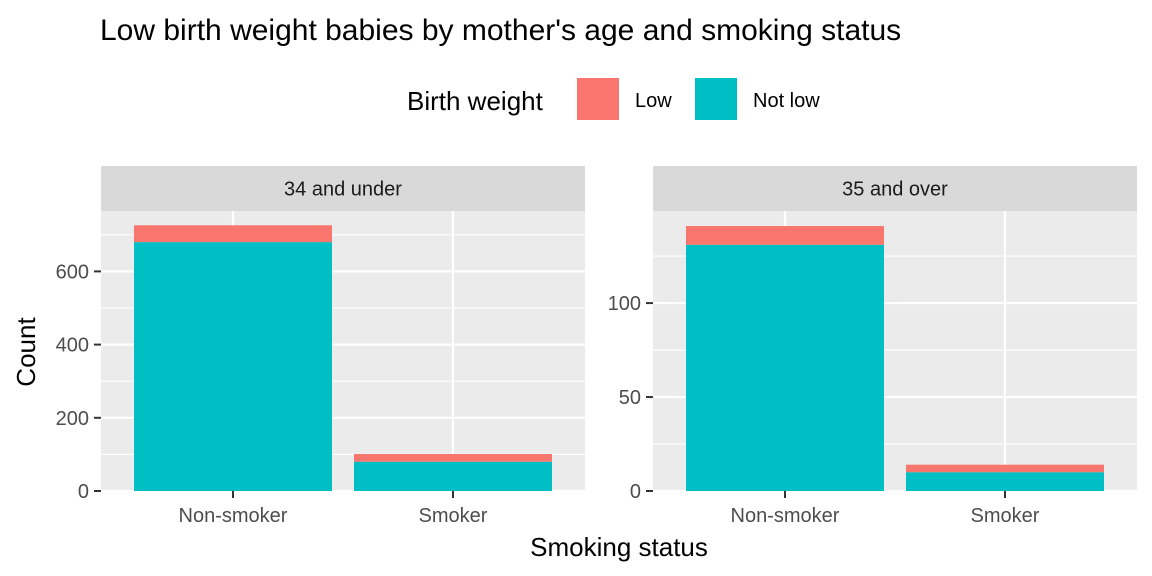 The height and width of the screenshot is (576, 1152). What do you see at coordinates (72, 272) in the screenshot?
I see `y-tick-label: 600` at bounding box center [72, 272].